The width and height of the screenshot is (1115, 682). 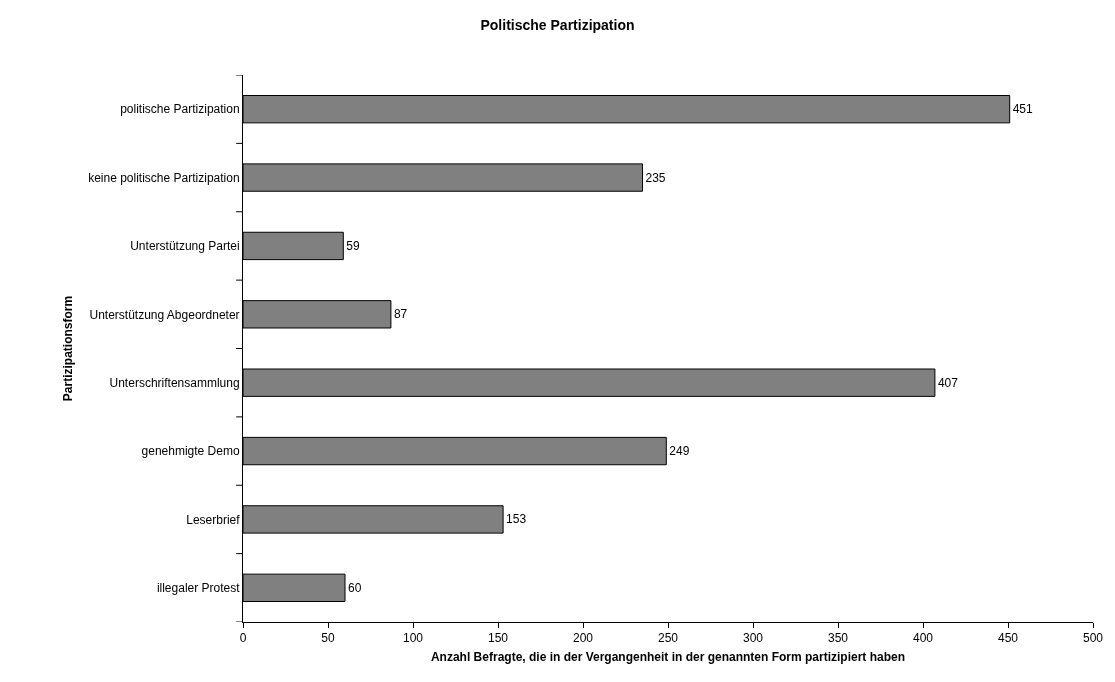 What do you see at coordinates (198, 588) in the screenshot?
I see `y-tick-label: illegaler Protest` at bounding box center [198, 588].